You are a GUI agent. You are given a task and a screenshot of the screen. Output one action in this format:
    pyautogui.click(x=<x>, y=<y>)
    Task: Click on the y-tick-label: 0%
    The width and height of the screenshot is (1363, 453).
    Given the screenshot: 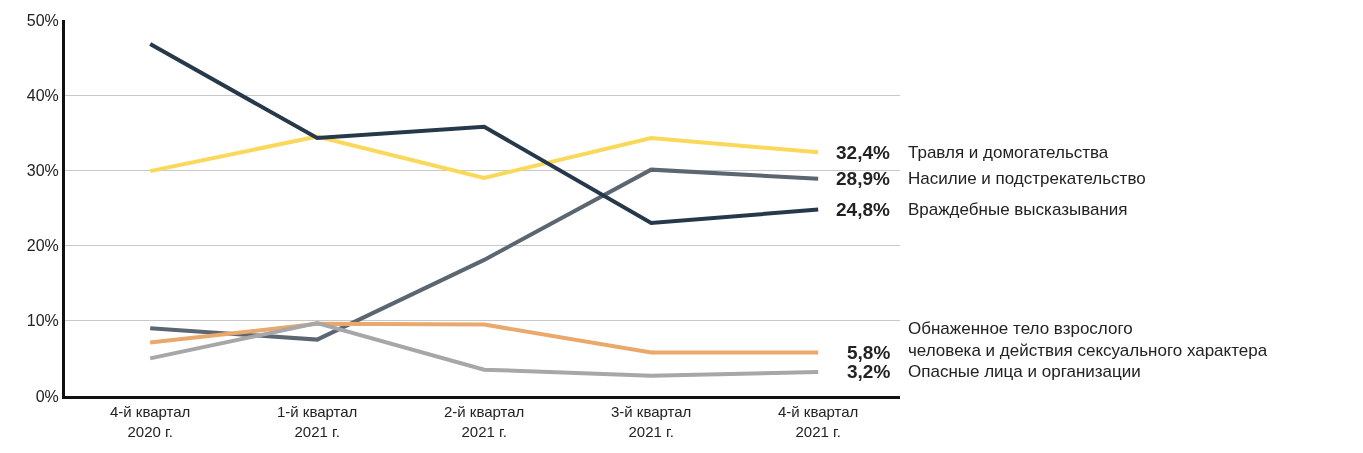 What is the action you would take?
    pyautogui.click(x=47, y=396)
    